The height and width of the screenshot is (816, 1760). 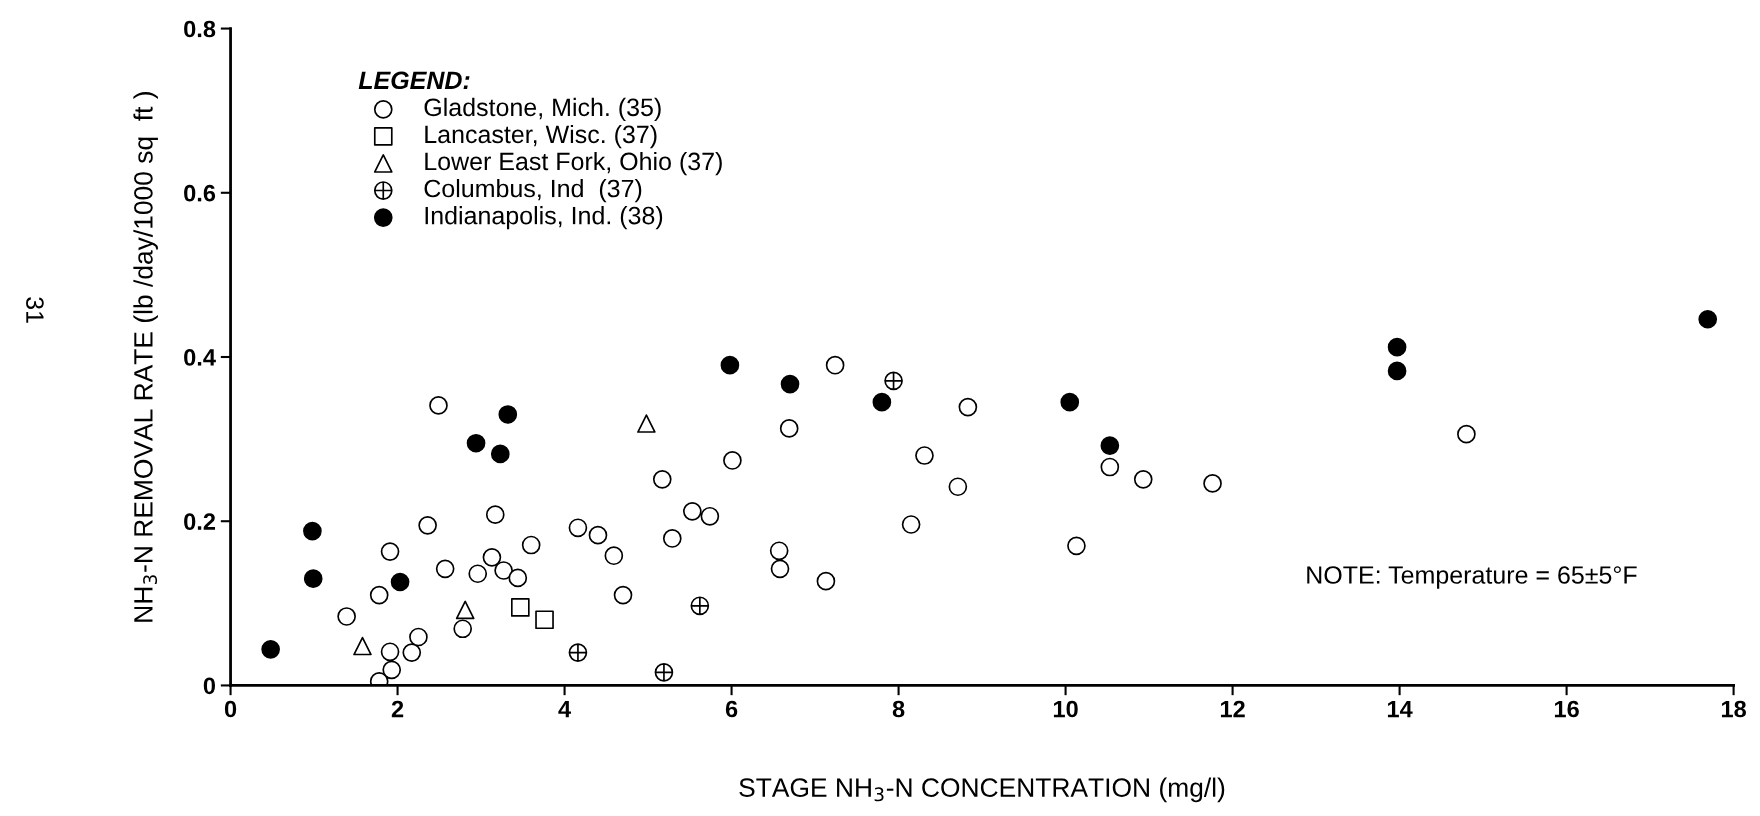 What do you see at coordinates (565, 709) in the screenshot?
I see `x-tick-label: 4` at bounding box center [565, 709].